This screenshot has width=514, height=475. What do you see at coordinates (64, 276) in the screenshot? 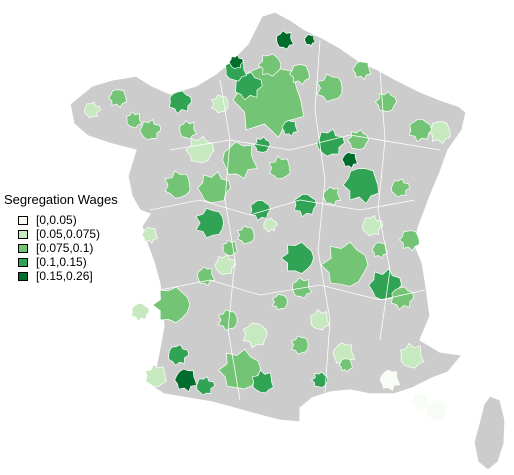
I see `legend-label: [0.15,0.26]` at bounding box center [64, 276].